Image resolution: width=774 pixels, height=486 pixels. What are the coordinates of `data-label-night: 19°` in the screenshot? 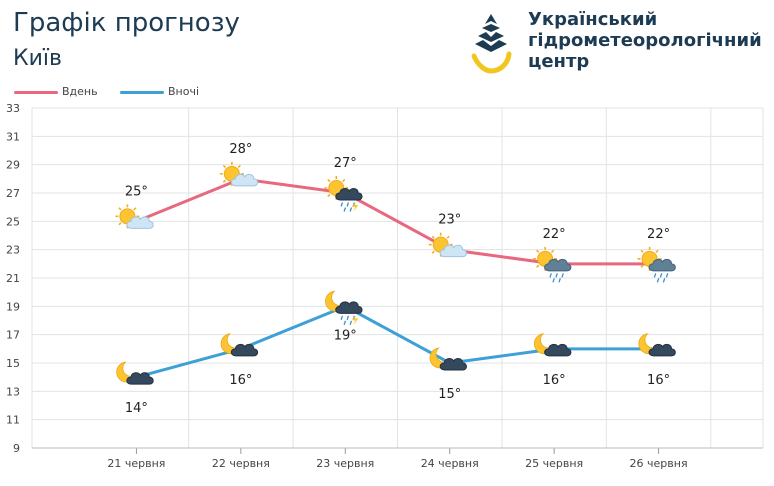 It's located at (345, 335).